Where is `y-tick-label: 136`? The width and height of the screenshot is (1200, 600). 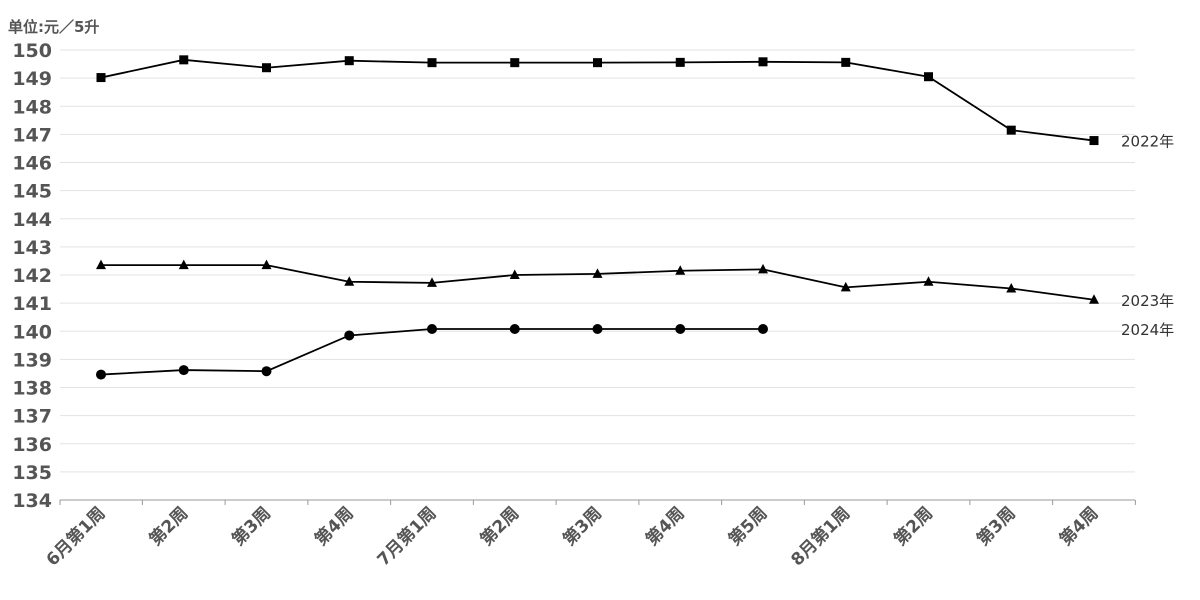
y-tick-label: 136 is located at coordinates (32, 445).